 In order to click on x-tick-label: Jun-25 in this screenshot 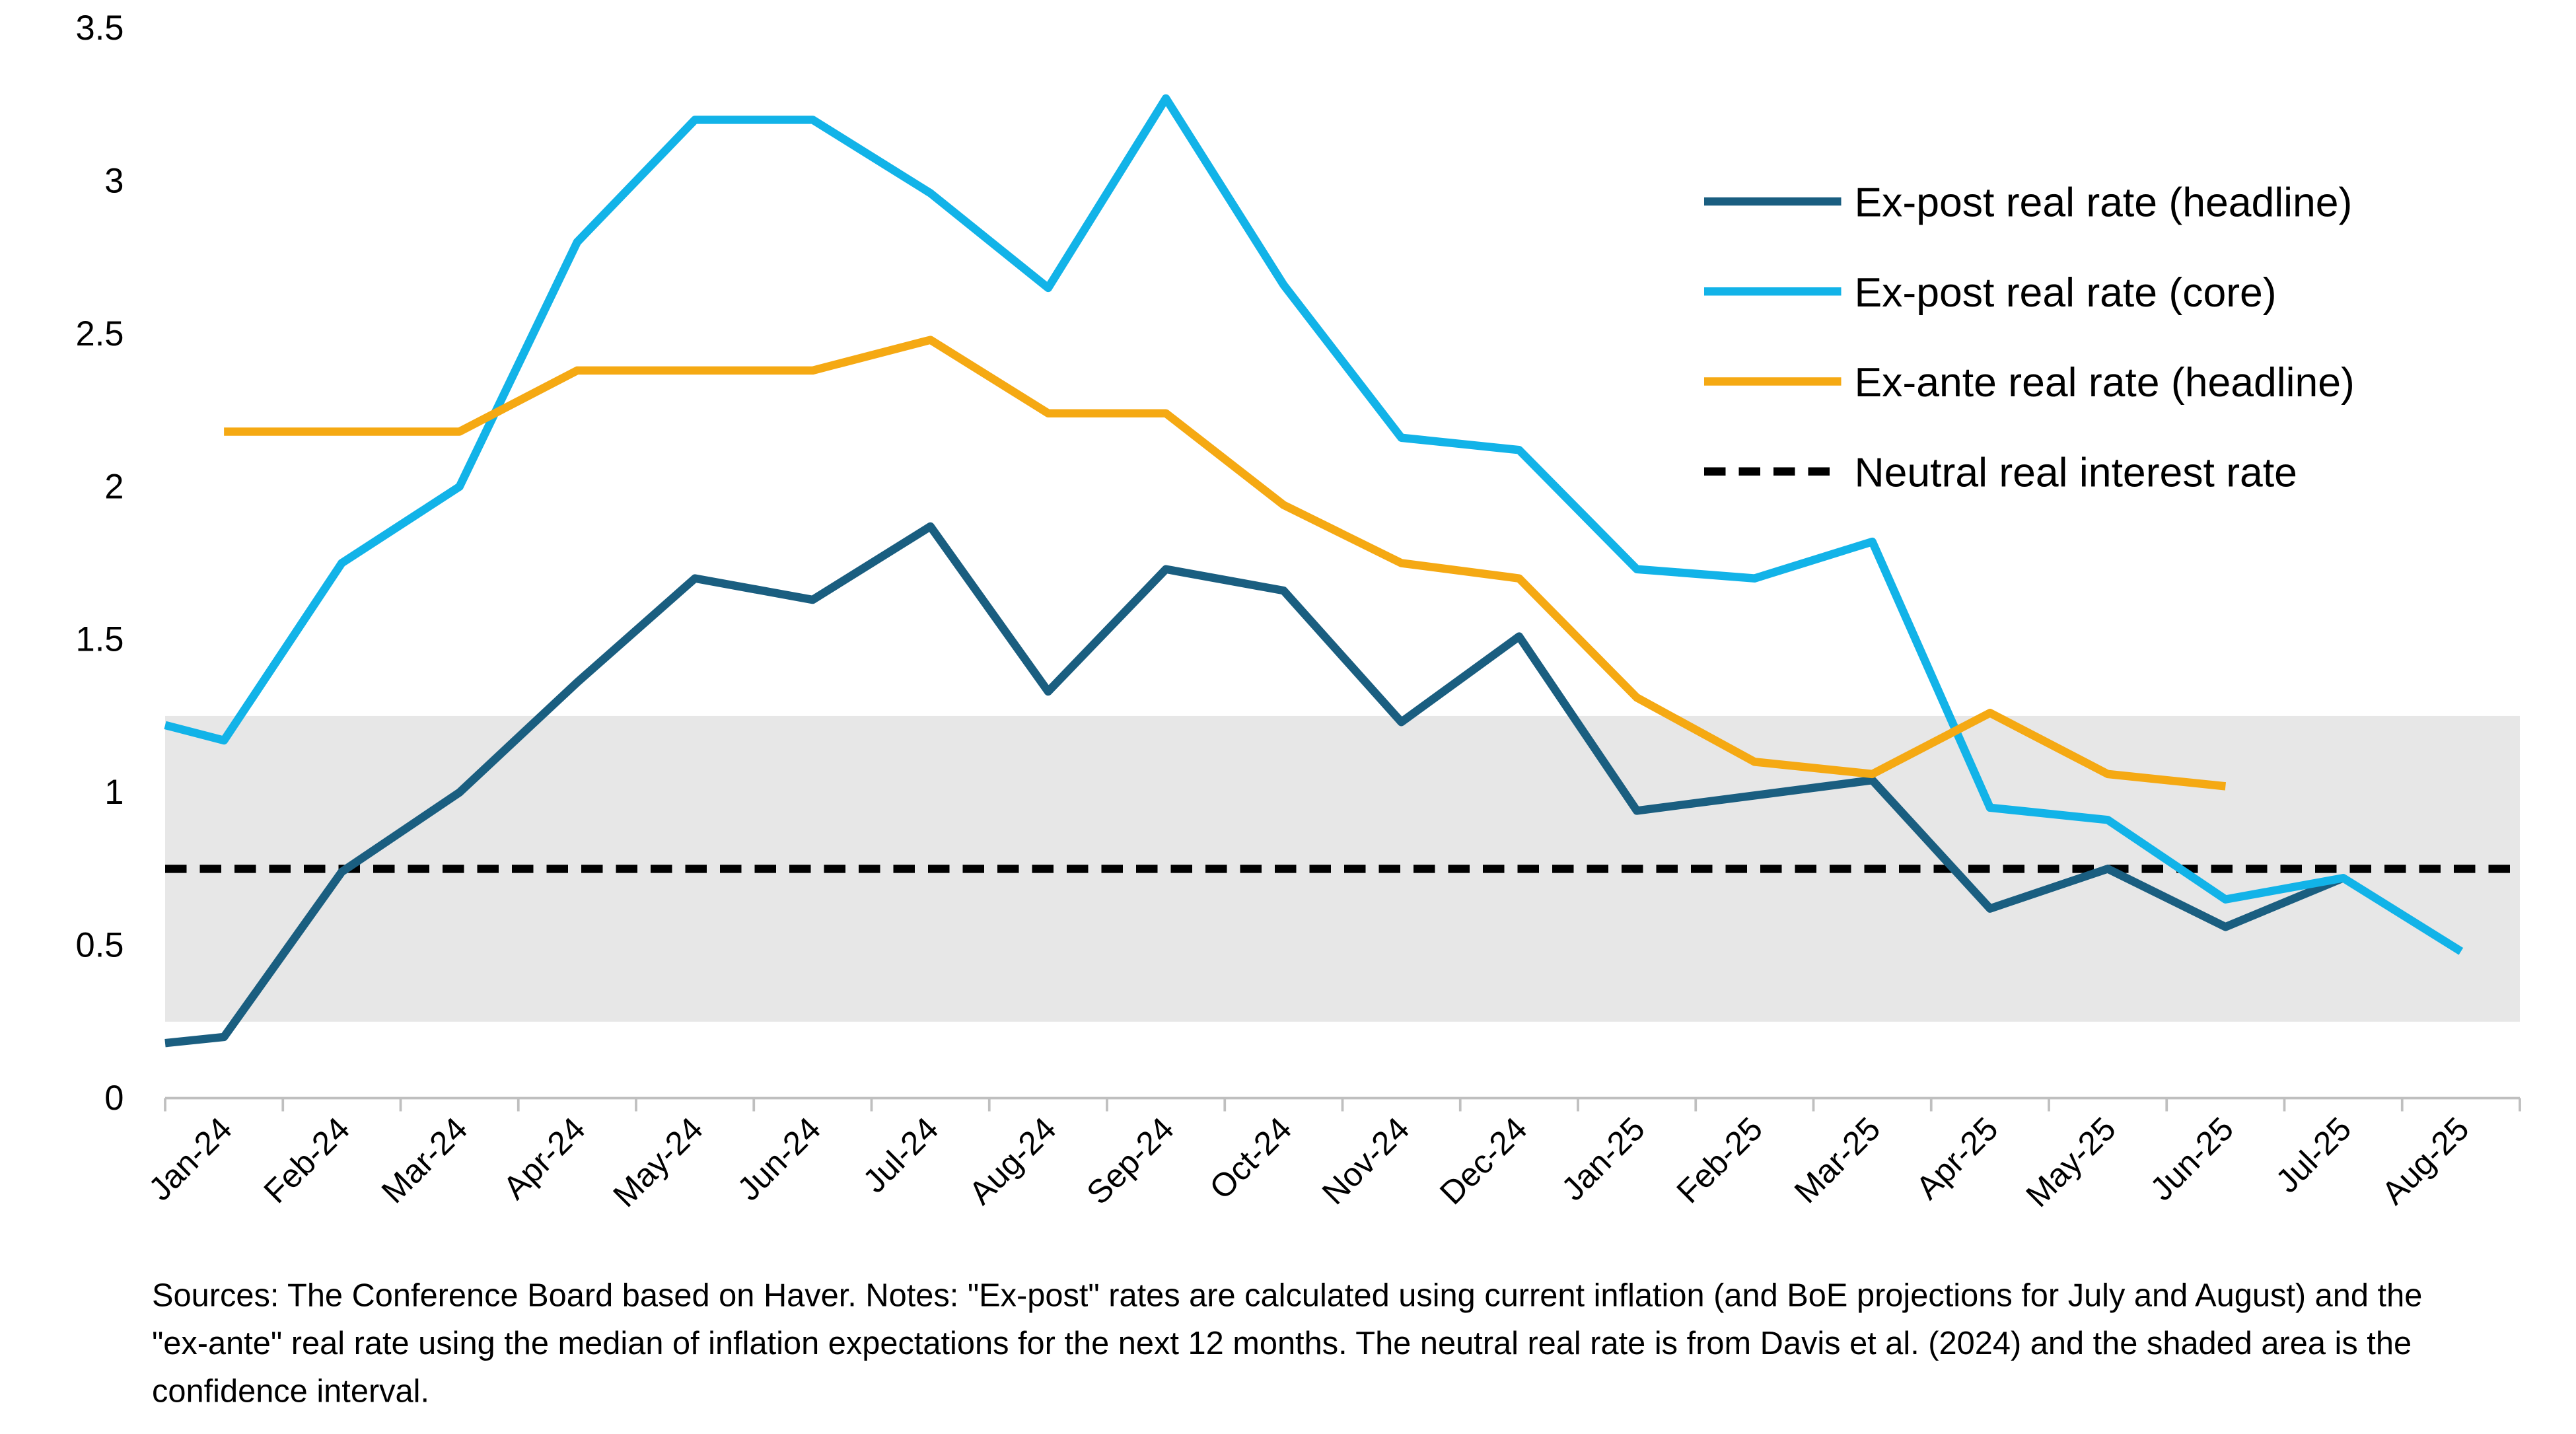, I will do `click(2191, 1159)`.